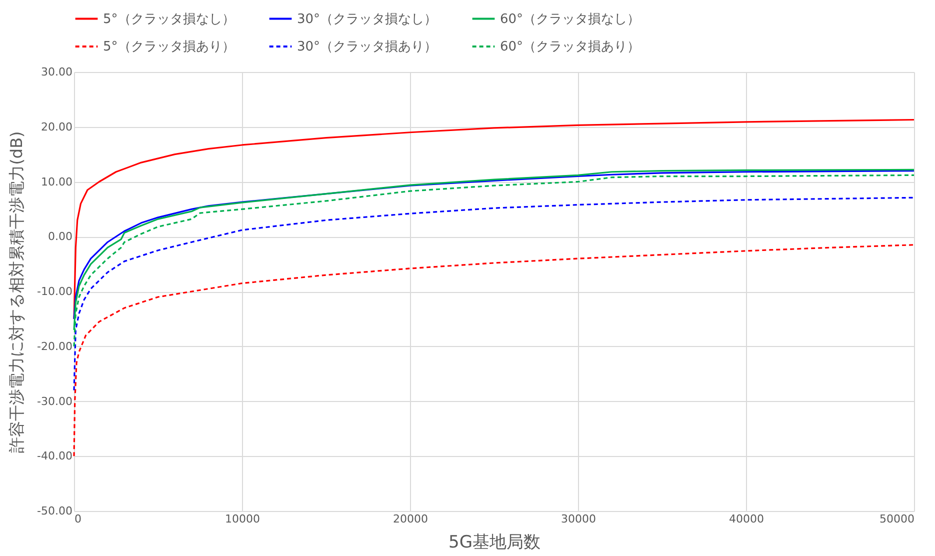 The width and height of the screenshot is (935, 556). I want to click on y-tick-label: 10.00, so click(56, 181).